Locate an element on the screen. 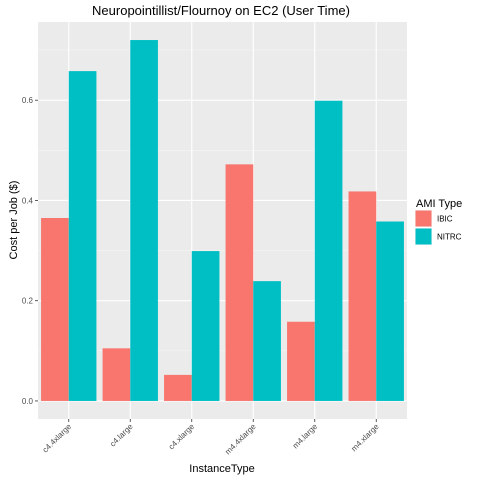  legend-label-ibic: IBIC is located at coordinates (445, 219).